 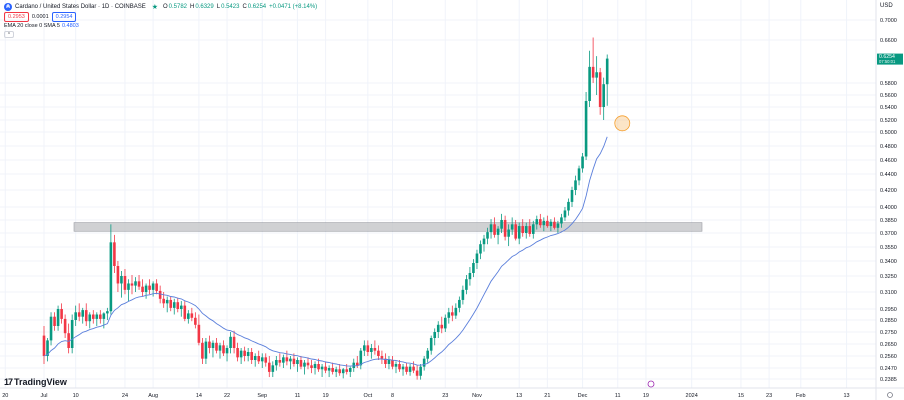 I want to click on buy-button: 0.2954, so click(x=64, y=17).